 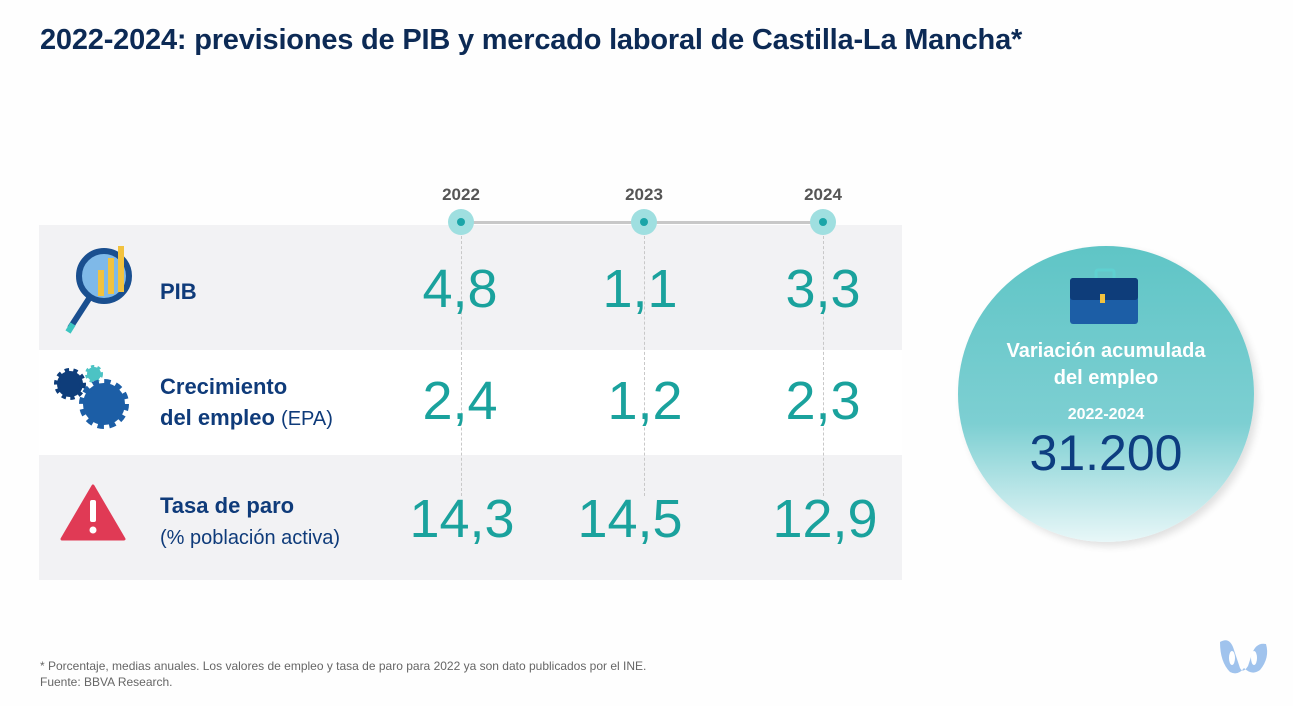 I want to click on row-band-pib, so click(x=470, y=287).